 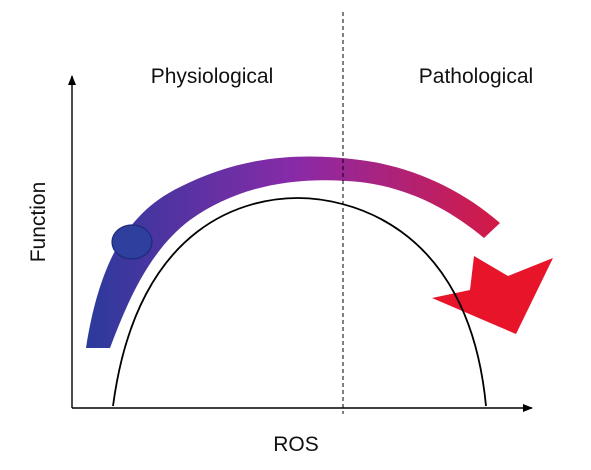 What do you see at coordinates (212, 76) in the screenshot?
I see `physiological-label: Physiological` at bounding box center [212, 76].